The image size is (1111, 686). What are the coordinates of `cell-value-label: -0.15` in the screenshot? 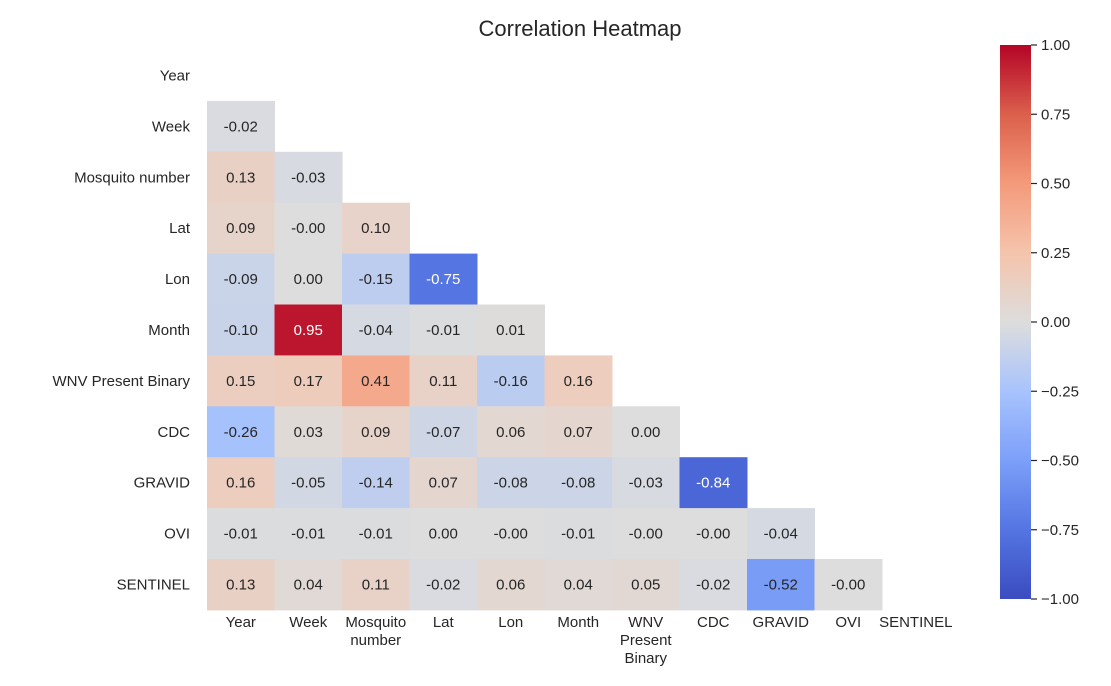 It's located at (376, 279).